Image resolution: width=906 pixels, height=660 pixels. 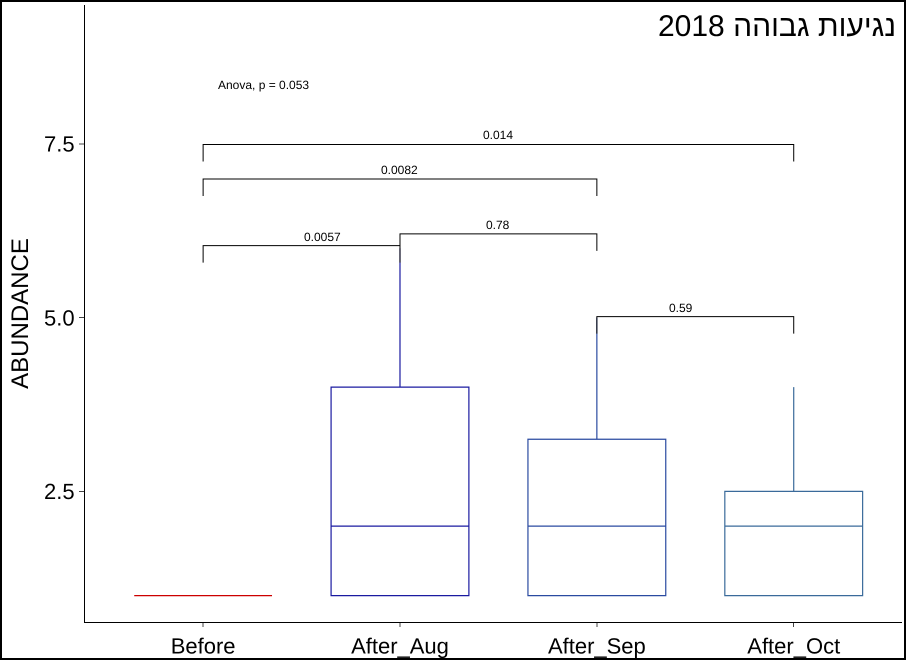 I want to click on y-tick-label: 7.5, so click(x=59, y=144).